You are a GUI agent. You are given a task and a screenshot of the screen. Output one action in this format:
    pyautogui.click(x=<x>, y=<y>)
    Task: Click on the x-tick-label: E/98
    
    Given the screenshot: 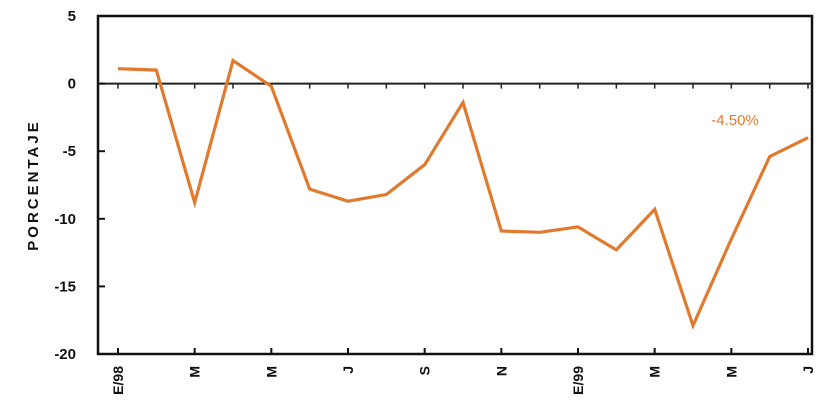 What is the action you would take?
    pyautogui.click(x=118, y=380)
    